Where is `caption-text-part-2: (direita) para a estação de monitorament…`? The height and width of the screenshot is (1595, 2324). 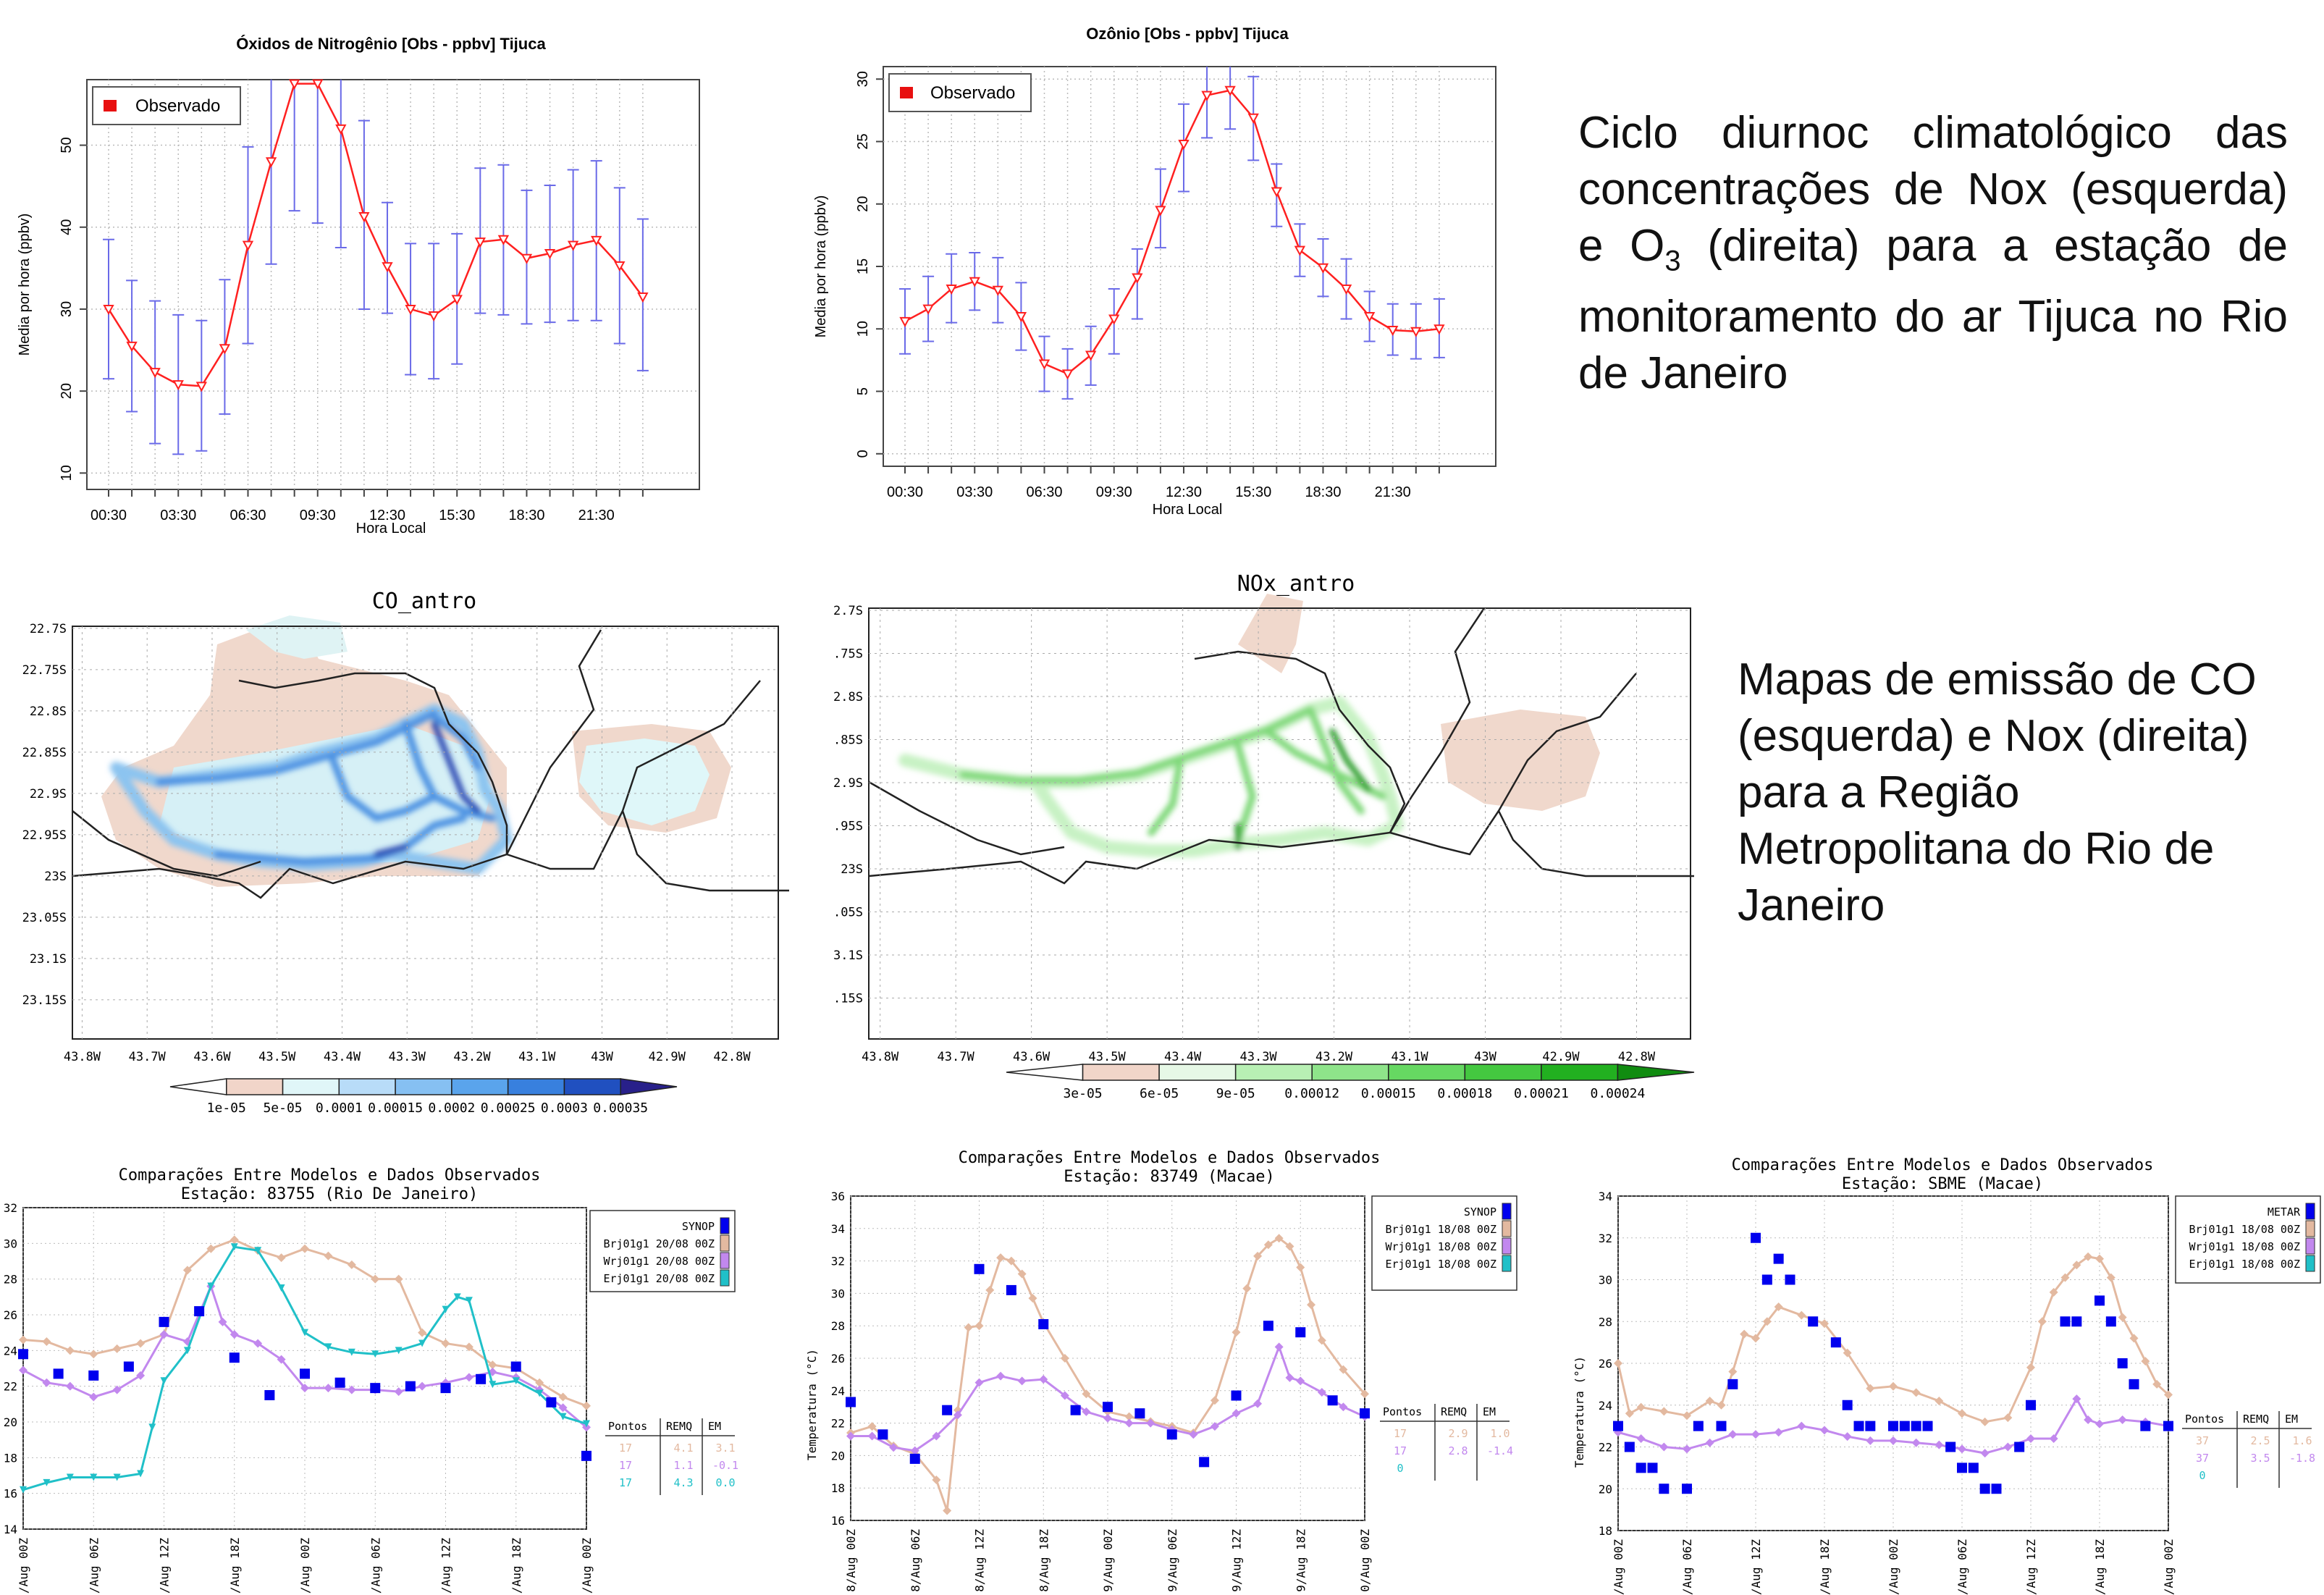
caption-text-part-2: (direita) para a estação de monitorament… is located at coordinates (1933, 310).